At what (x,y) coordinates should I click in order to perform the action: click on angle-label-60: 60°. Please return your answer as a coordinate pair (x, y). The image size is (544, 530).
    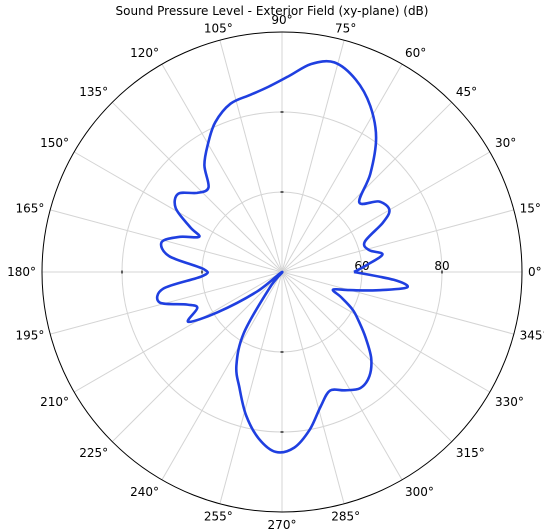
    Looking at the image, I should click on (415, 53).